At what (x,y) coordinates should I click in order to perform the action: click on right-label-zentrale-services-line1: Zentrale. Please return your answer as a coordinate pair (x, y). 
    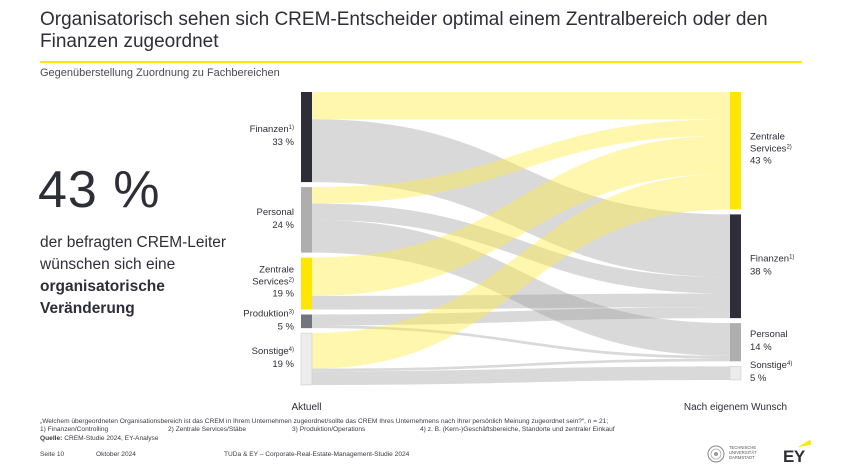
    Looking at the image, I should click on (767, 137).